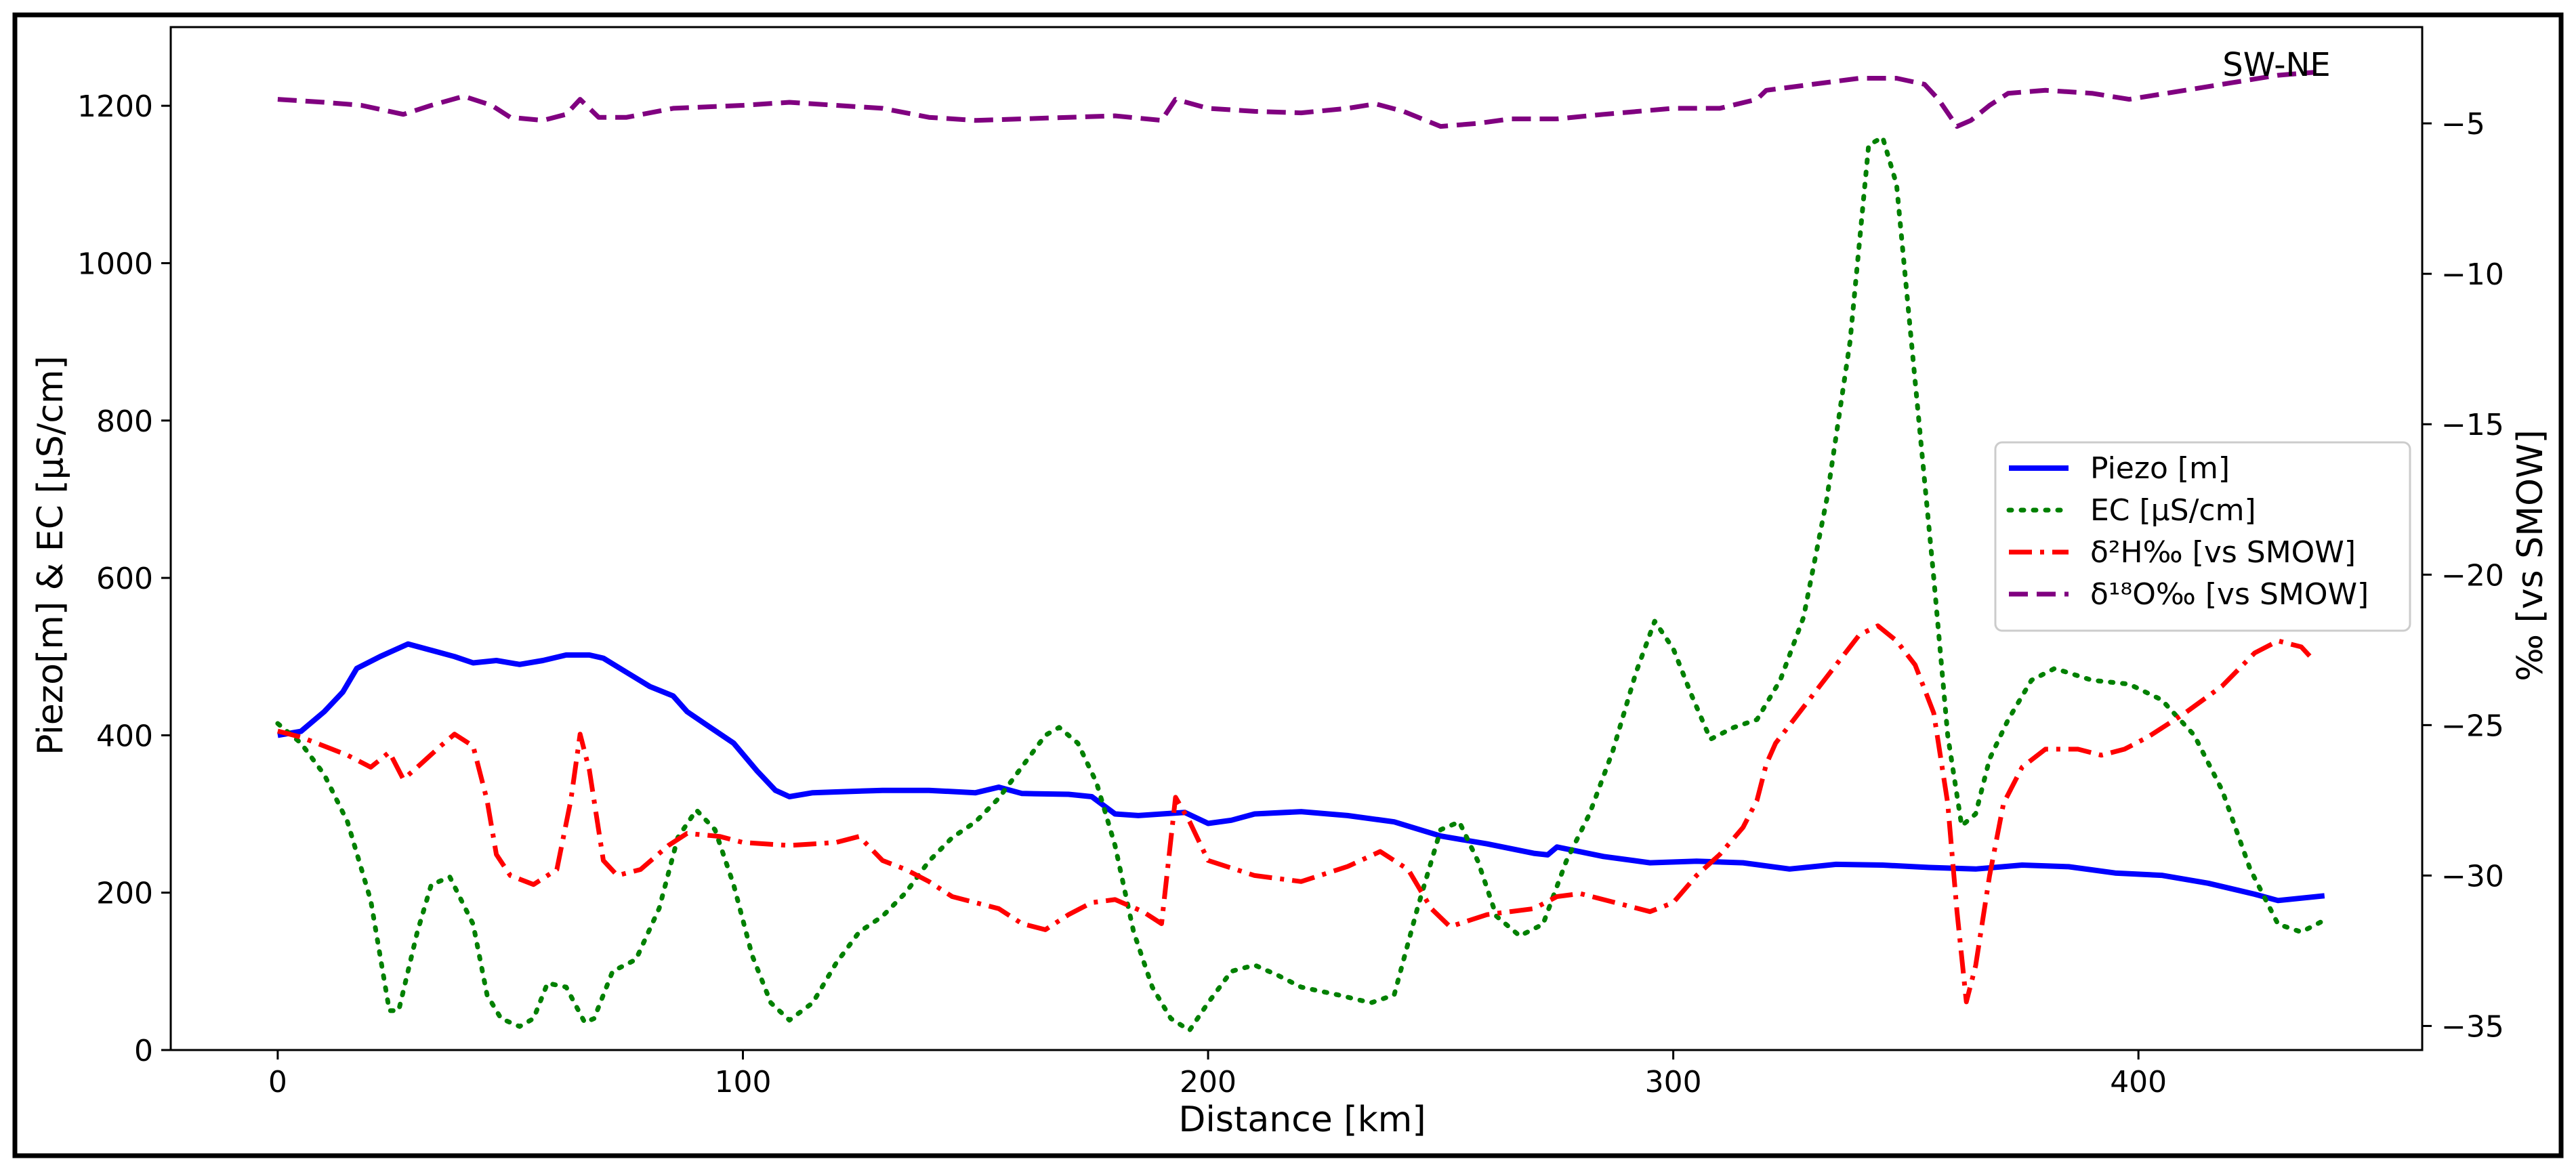 The width and height of the screenshot is (2576, 1174). What do you see at coordinates (124, 894) in the screenshot?
I see `y-left-tick-label: 200` at bounding box center [124, 894].